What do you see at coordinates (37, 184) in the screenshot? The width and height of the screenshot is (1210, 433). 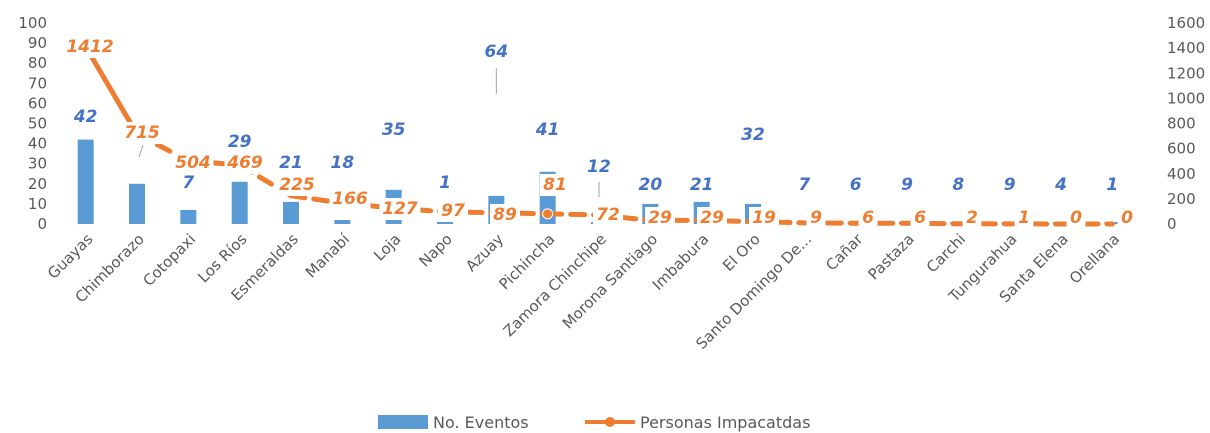 I see `y-left-tick-label: 20` at bounding box center [37, 184].